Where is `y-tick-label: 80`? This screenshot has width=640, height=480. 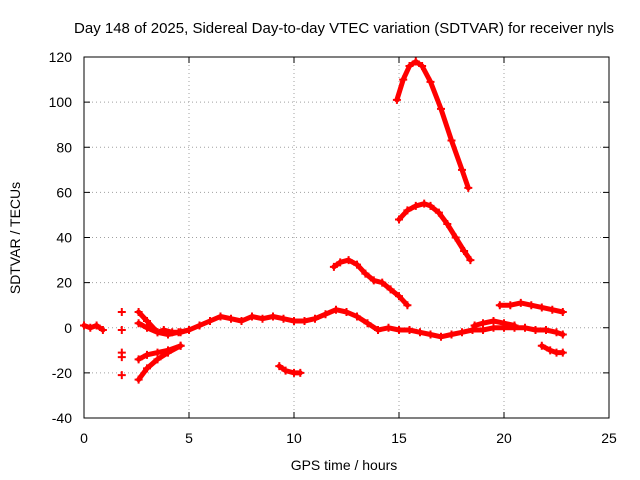 y-tick-label: 80 is located at coordinates (64, 147).